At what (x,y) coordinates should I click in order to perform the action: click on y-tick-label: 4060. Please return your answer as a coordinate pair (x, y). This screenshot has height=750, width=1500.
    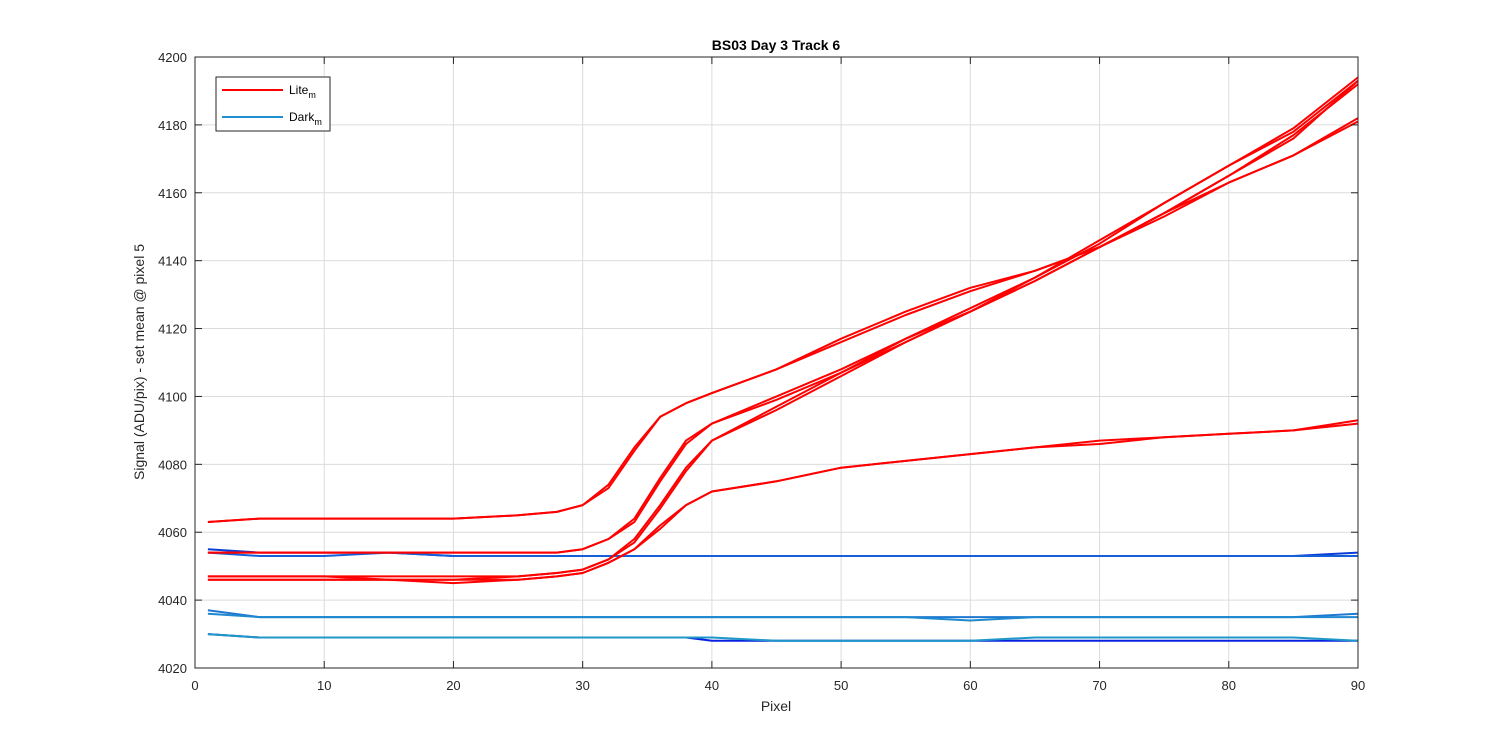
    Looking at the image, I should click on (172, 532).